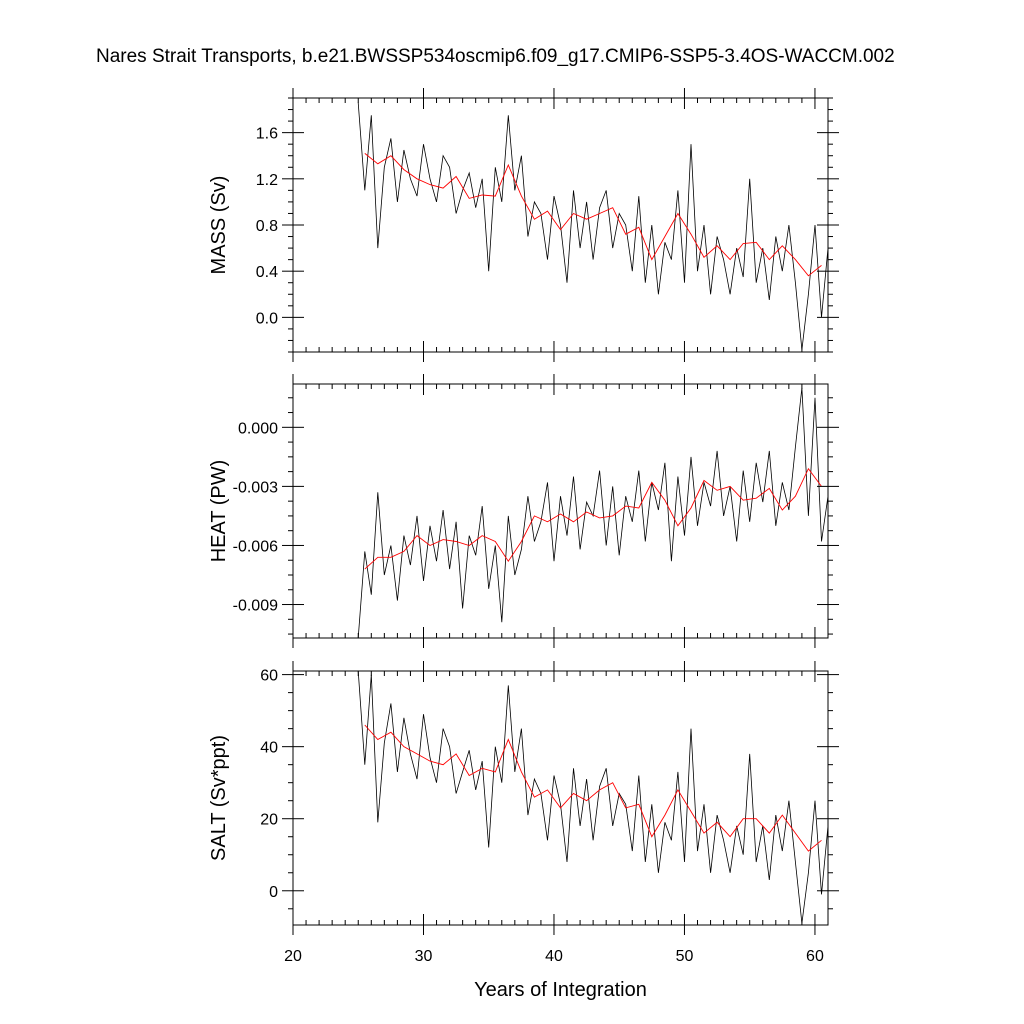 The height and width of the screenshot is (1024, 1024). I want to click on x-axis-label: Years of Integration, so click(560, 990).